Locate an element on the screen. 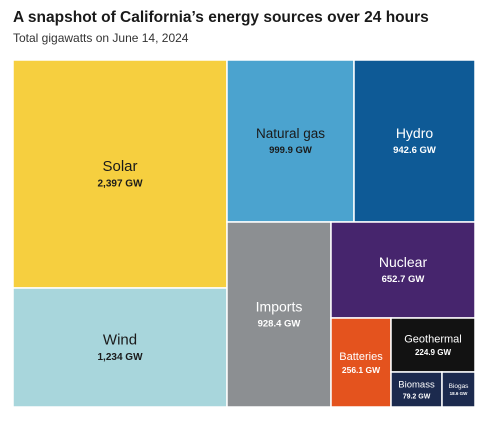 The height and width of the screenshot is (425, 488). treemap-tile-imports is located at coordinates (279, 314).